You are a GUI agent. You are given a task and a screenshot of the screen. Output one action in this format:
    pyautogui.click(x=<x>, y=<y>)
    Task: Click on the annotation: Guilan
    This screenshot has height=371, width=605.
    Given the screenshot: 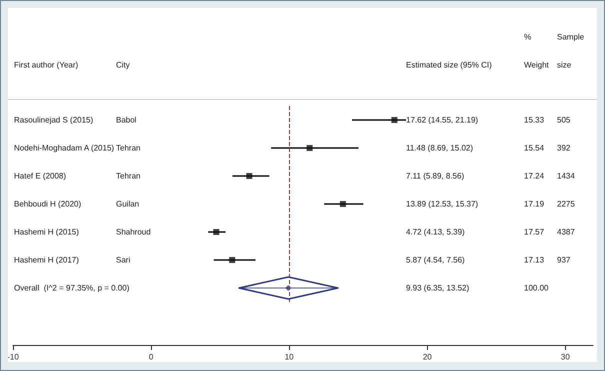 What is the action you would take?
    pyautogui.click(x=128, y=204)
    